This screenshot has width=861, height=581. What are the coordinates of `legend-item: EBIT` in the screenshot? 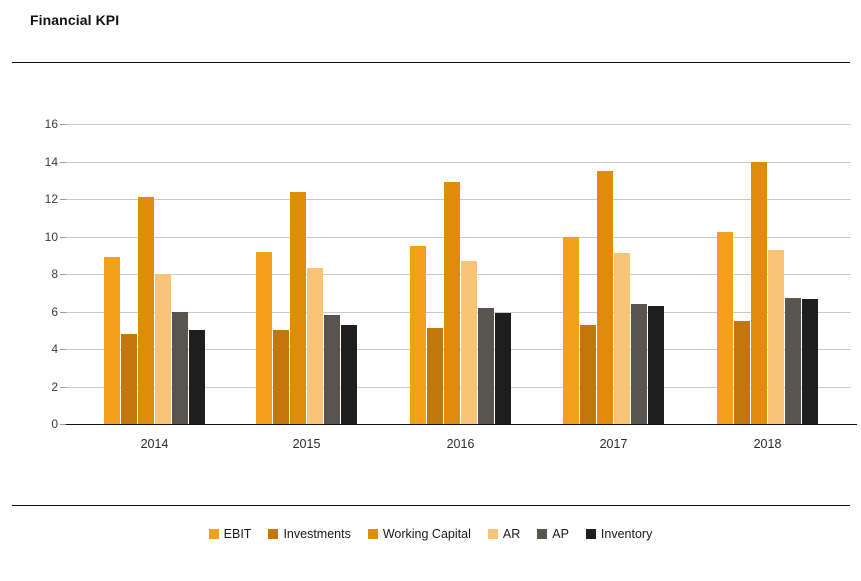 It's located at (230, 534).